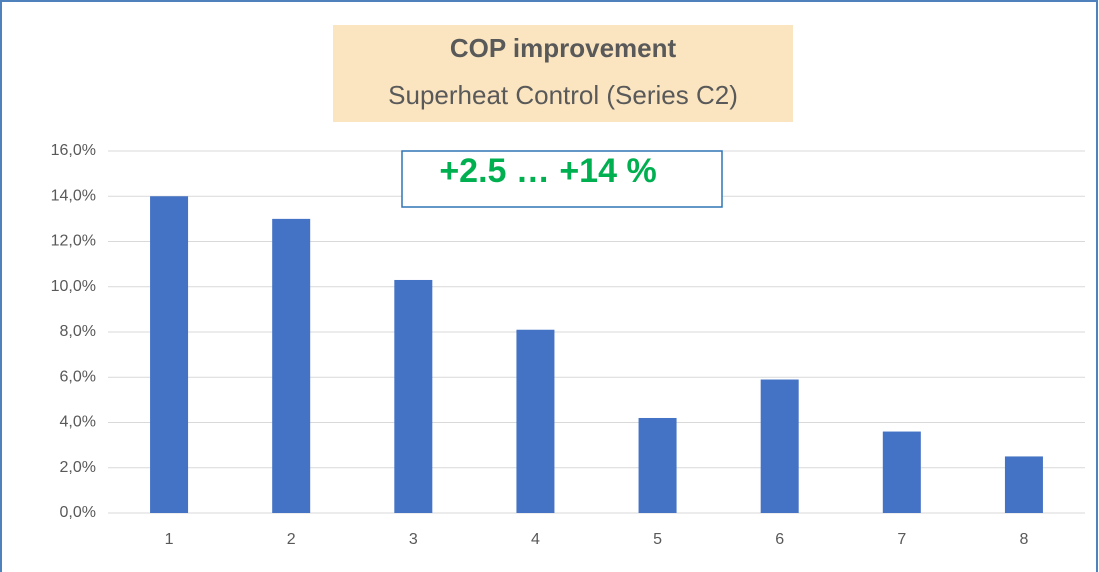  Describe the element at coordinates (73, 150) in the screenshot. I see `y-tick-label: 16,0%` at that location.